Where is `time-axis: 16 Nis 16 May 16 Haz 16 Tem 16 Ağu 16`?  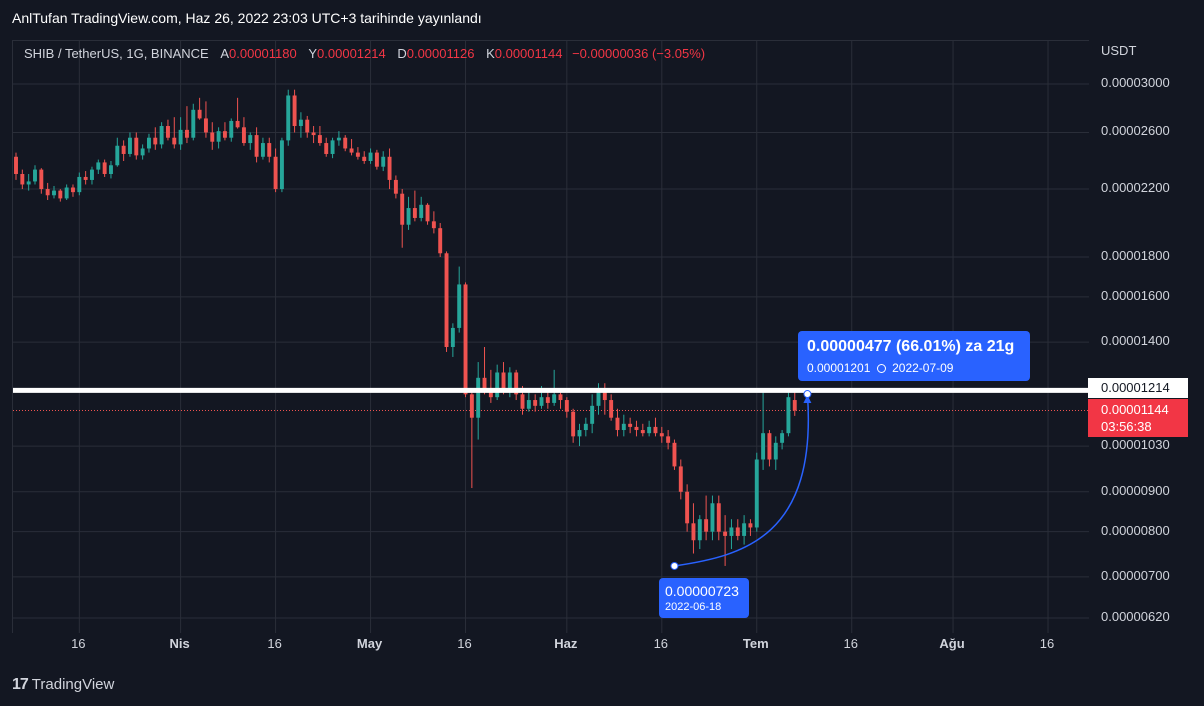 time-axis: 16 Nis 16 May 16 Haz 16 Tem 16 Ağu 16 is located at coordinates (550, 647).